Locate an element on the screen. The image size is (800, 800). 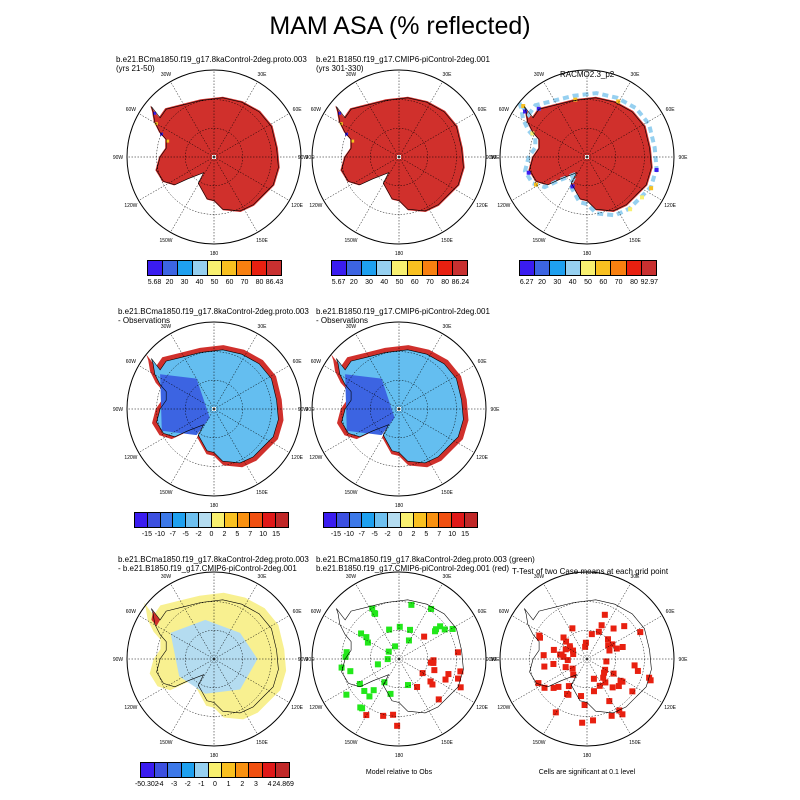
longitude-tick-label: 180 is located at coordinates (587, 756).